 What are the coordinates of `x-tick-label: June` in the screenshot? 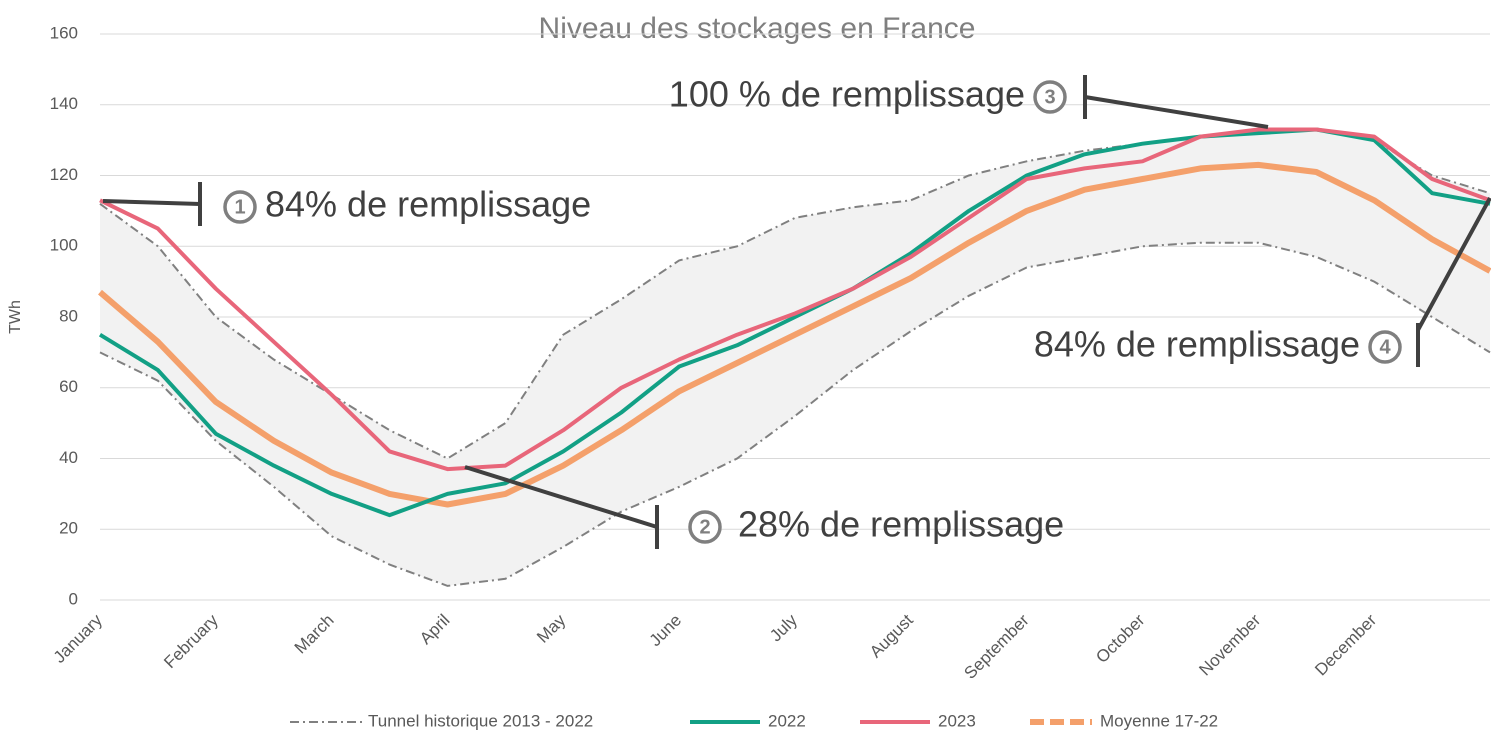 It's located at (666, 631).